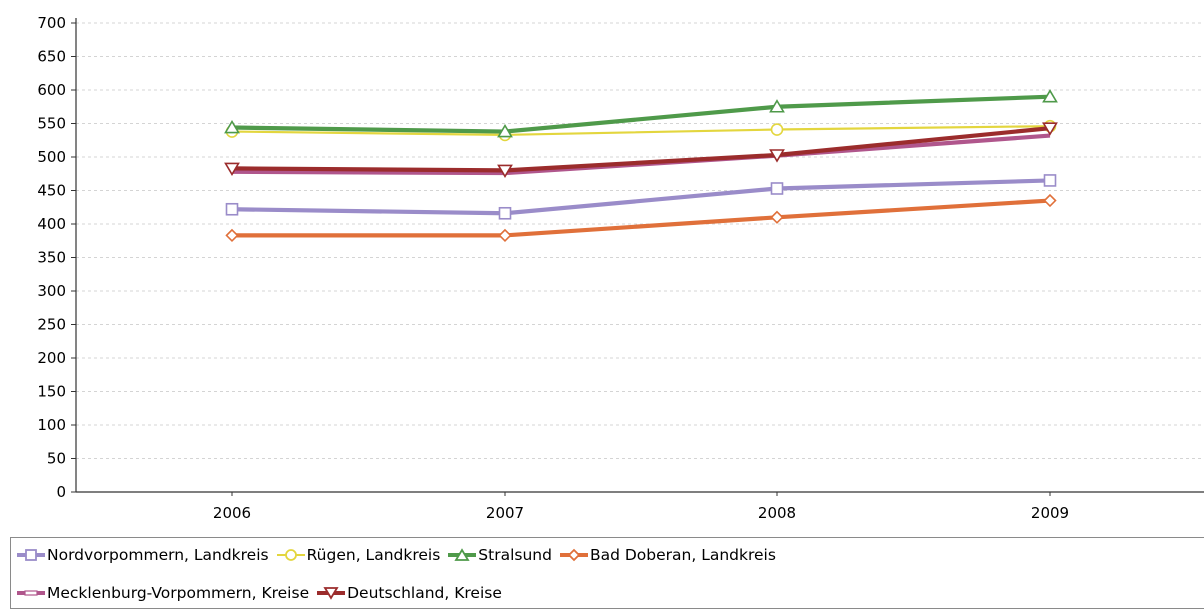  Describe the element at coordinates (61, 492) in the screenshot. I see `y-tick-label: 0` at that location.